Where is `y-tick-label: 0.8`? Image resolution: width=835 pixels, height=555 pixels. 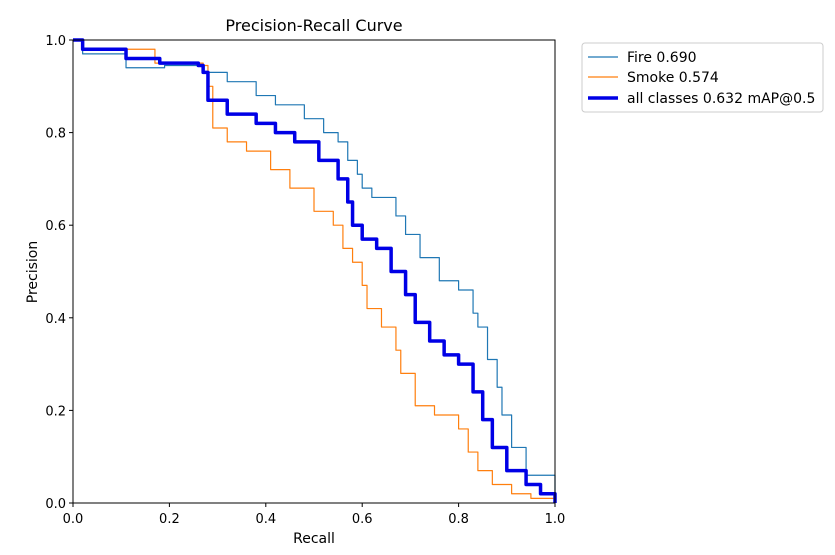
y-tick-label: 0.8 is located at coordinates (55, 134).